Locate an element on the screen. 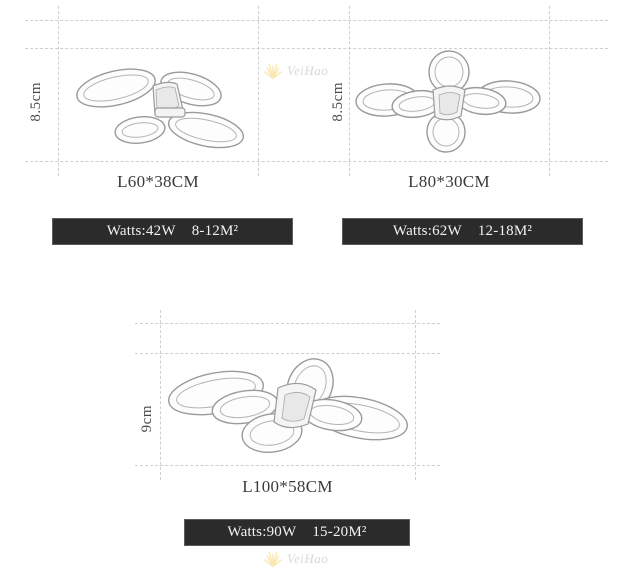 Image resolution: width=617 pixels, height=572 pixels. watermark-bottom: VeiHao is located at coordinates (295, 559).